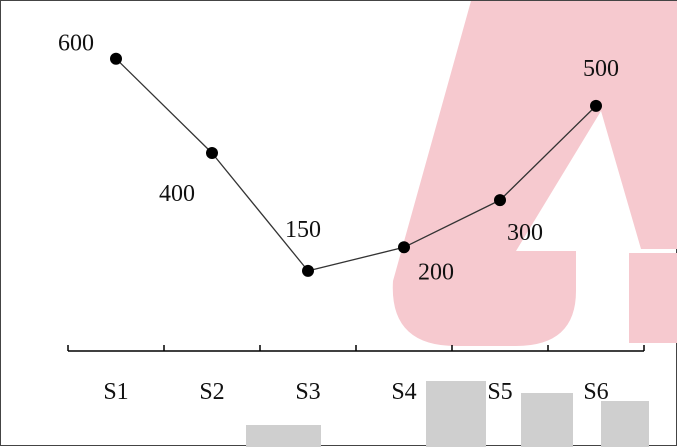 Image resolution: width=677 pixels, height=447 pixels. I want to click on data-label: 300, so click(525, 233).